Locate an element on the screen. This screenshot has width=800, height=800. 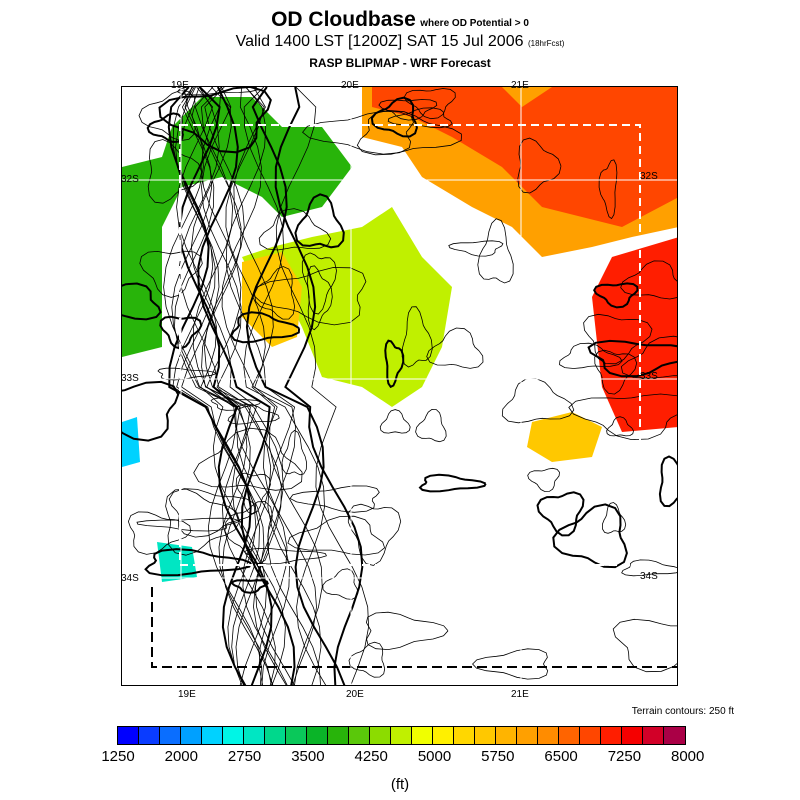
fill-yellow-central is located at coordinates (347, 307).